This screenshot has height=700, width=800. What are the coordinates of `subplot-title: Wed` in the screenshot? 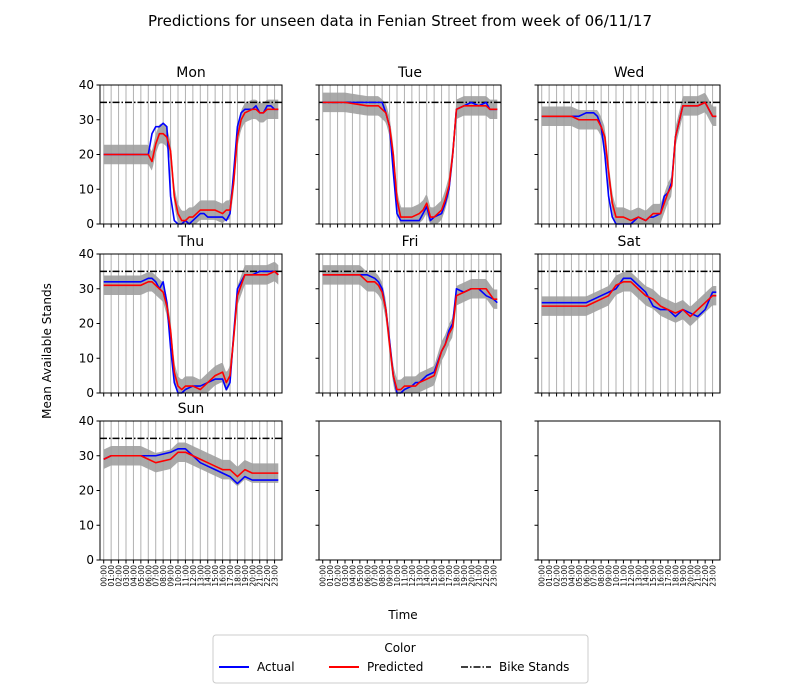 It's located at (629, 73).